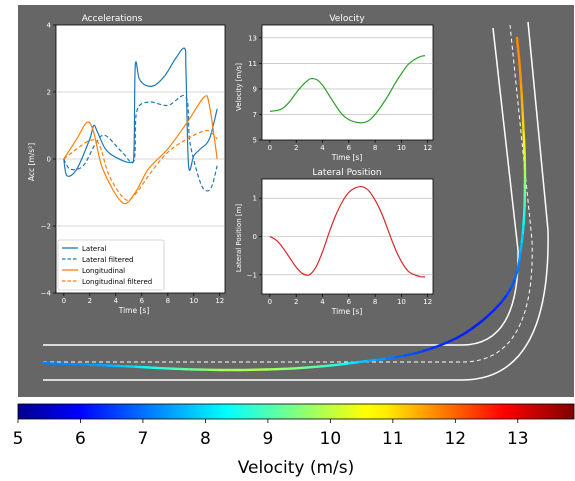 The height and width of the screenshot is (481, 575). I want to click on velocity-ylabel: Velocity [m/s], so click(239, 87).